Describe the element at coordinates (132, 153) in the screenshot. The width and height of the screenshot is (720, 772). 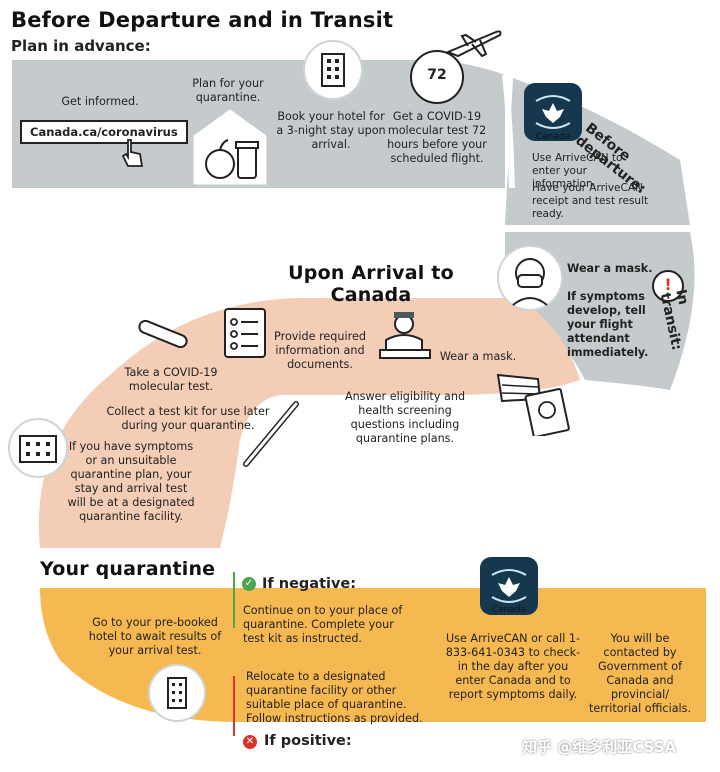
I see `pointer-hand-icon` at that location.